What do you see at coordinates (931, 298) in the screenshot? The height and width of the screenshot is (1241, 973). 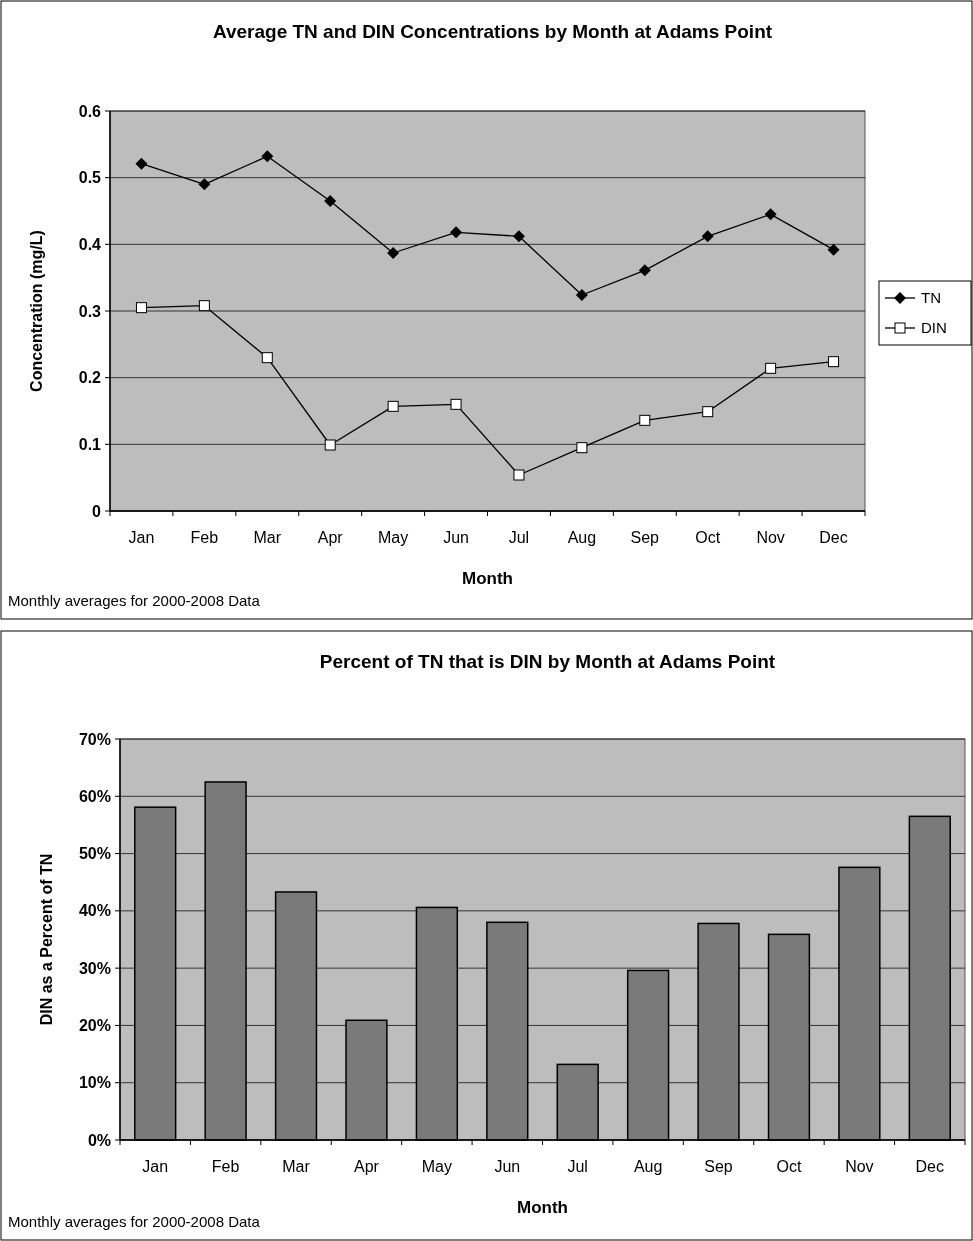 I see `legend-label: TN` at bounding box center [931, 298].